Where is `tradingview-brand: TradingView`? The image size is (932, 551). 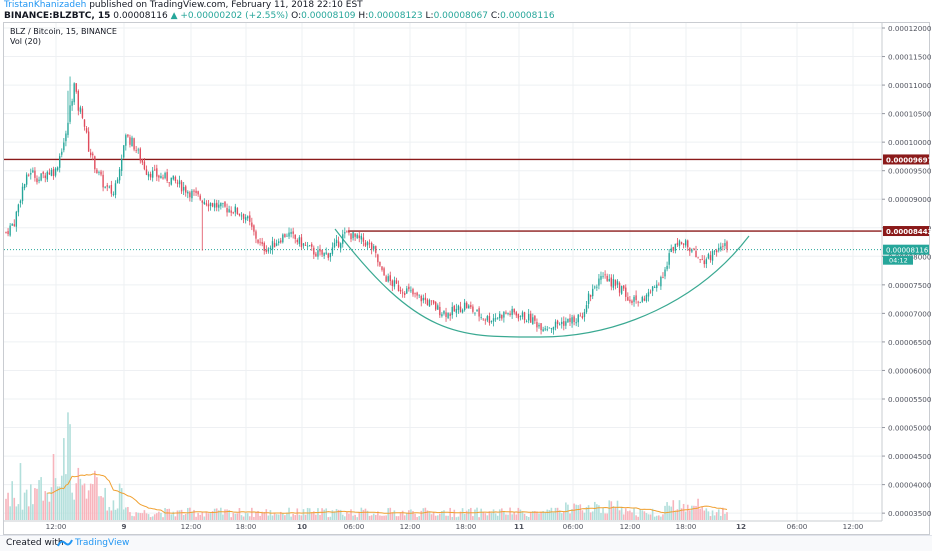
tradingview-brand: TradingView is located at coordinates (102, 543).